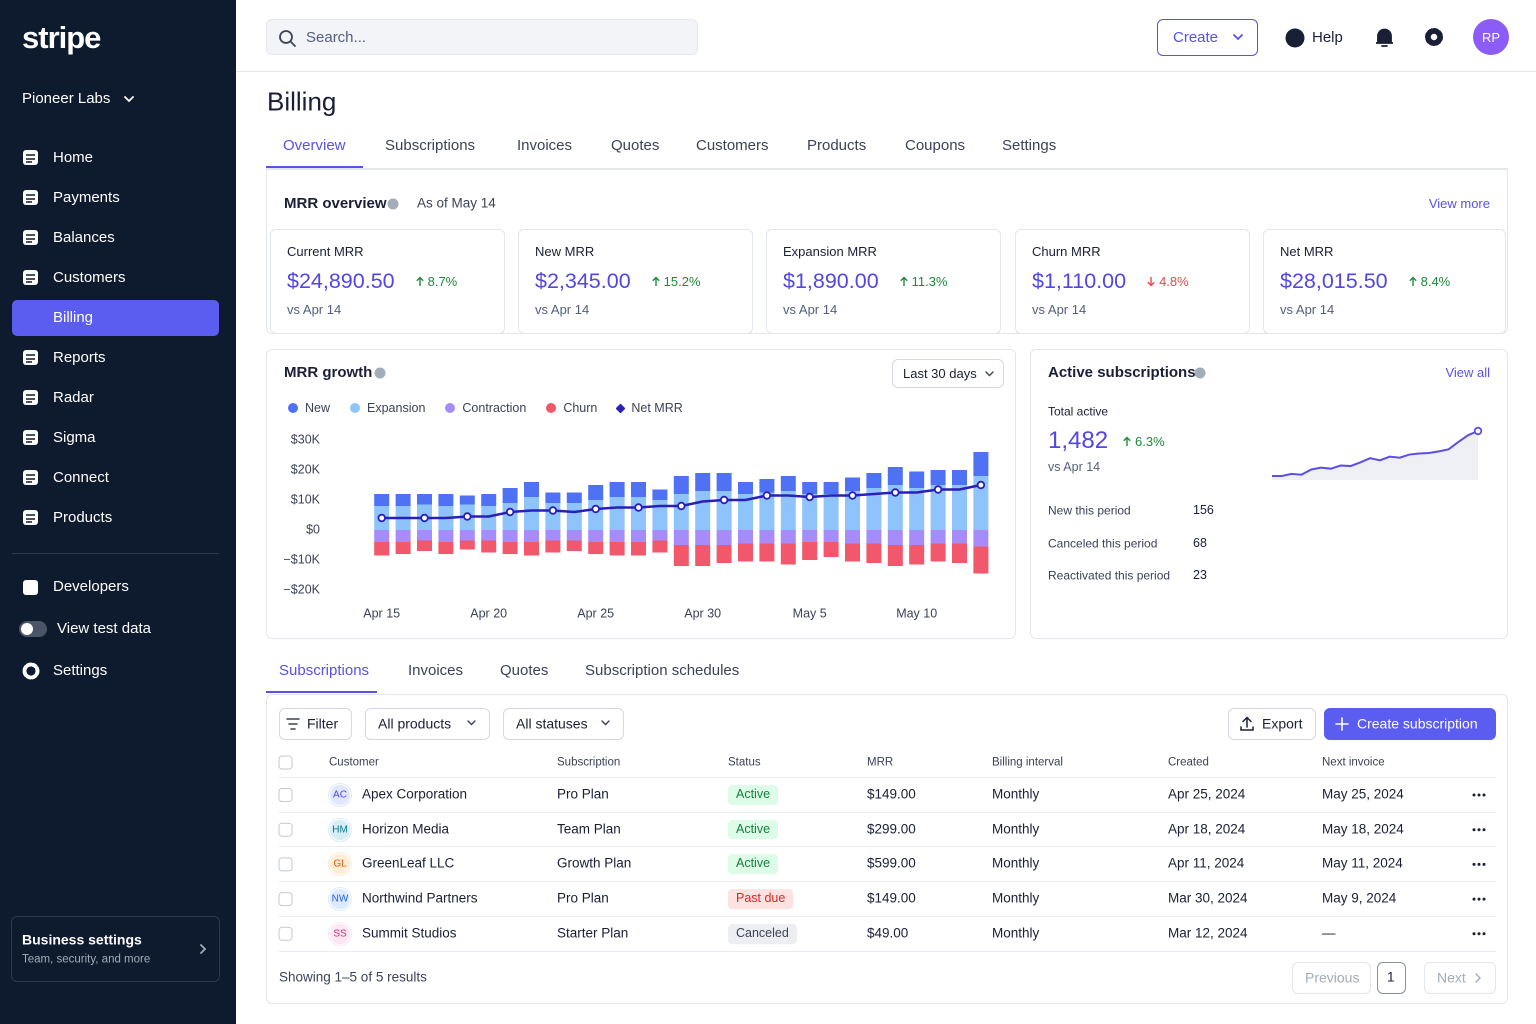  I want to click on avatar-initials: GL, so click(340, 864).